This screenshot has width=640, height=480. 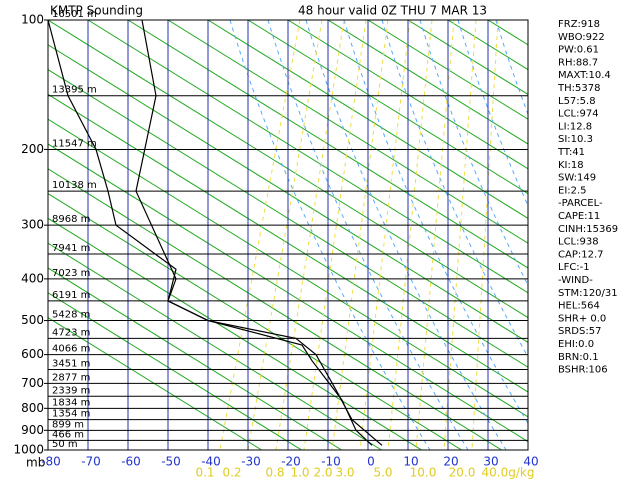 What do you see at coordinates (32, 430) in the screenshot?
I see `y-tick-label: 900` at bounding box center [32, 430].